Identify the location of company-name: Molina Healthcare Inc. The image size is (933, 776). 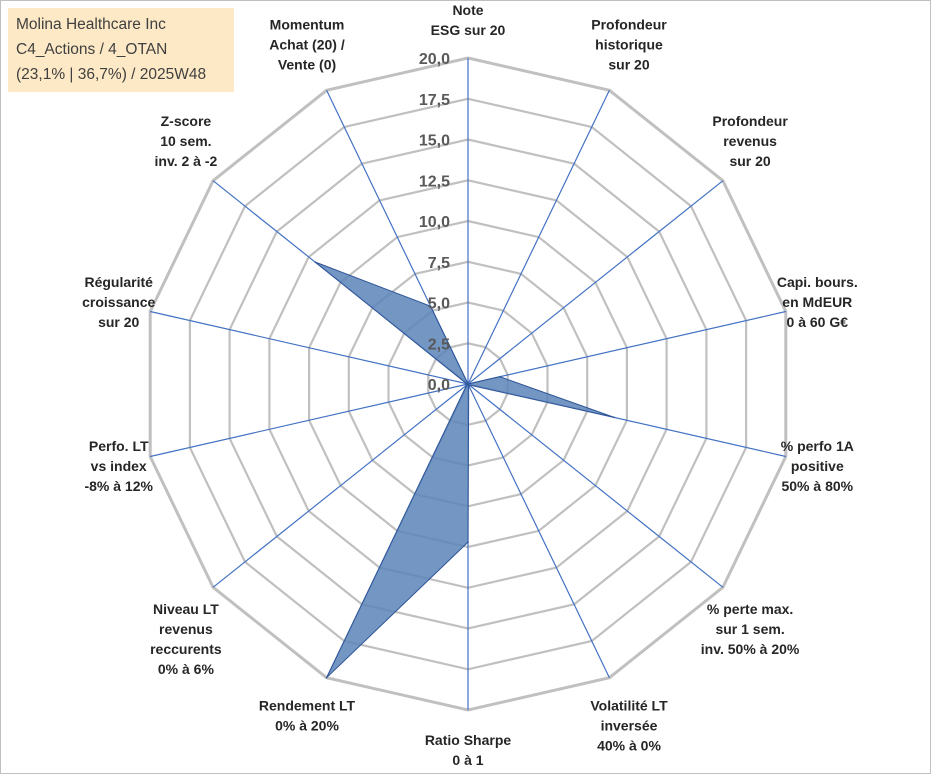
(91, 24).